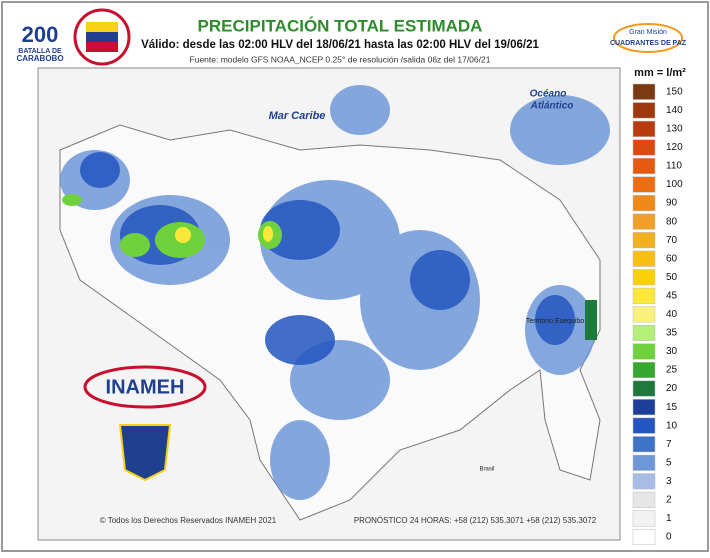 This screenshot has width=710, height=558. Describe the element at coordinates (669, 462) in the screenshot. I see `legend-label: 5` at that location.